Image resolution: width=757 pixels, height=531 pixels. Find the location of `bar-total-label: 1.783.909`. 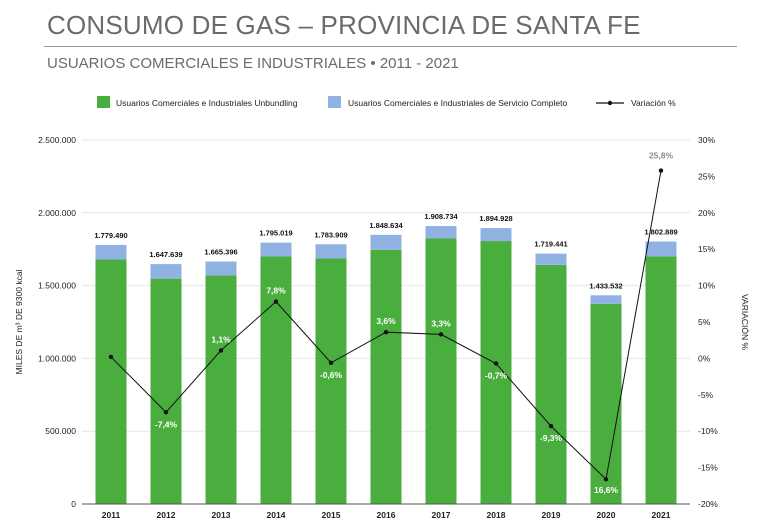

bar-total-label: 1.783.909 is located at coordinates (330, 234).